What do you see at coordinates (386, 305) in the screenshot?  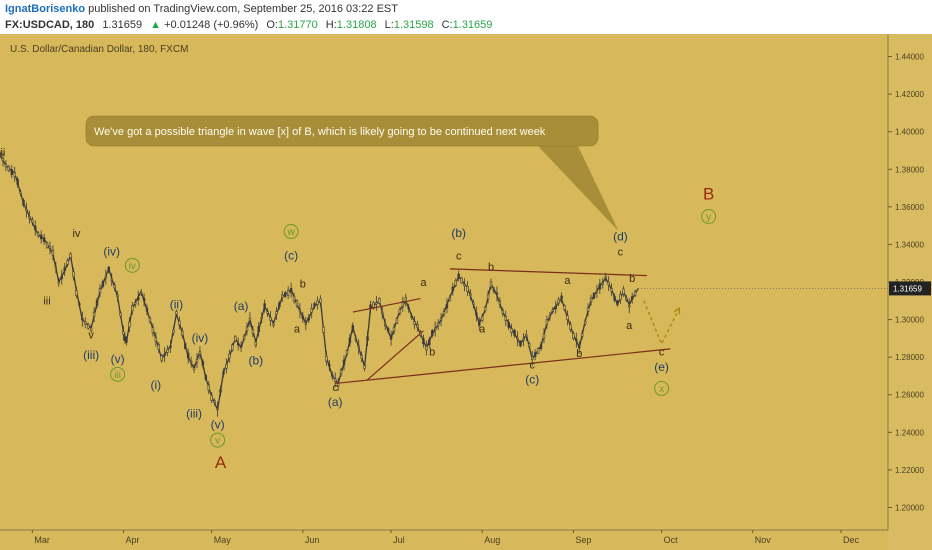 I see `channel-upper-line` at bounding box center [386, 305].